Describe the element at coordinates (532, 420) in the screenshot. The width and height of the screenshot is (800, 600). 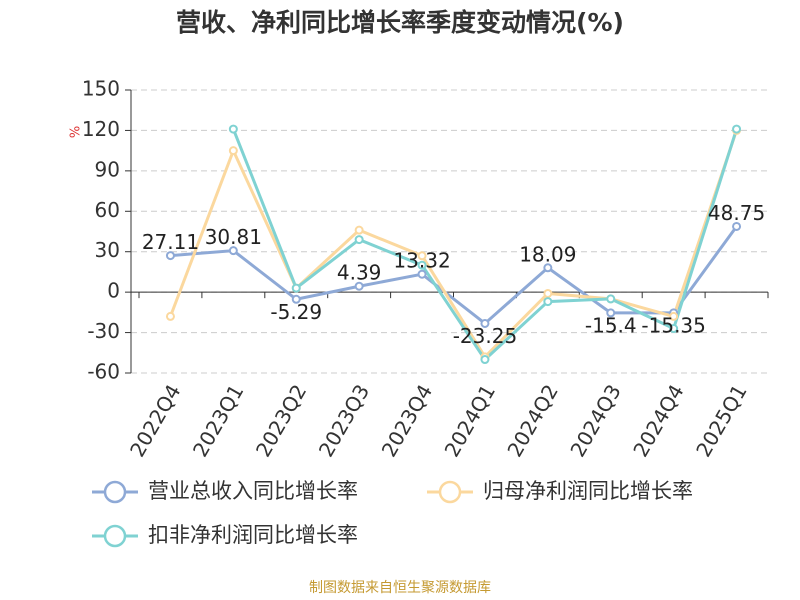
I see `x-tick-label: 2024Q2` at that location.